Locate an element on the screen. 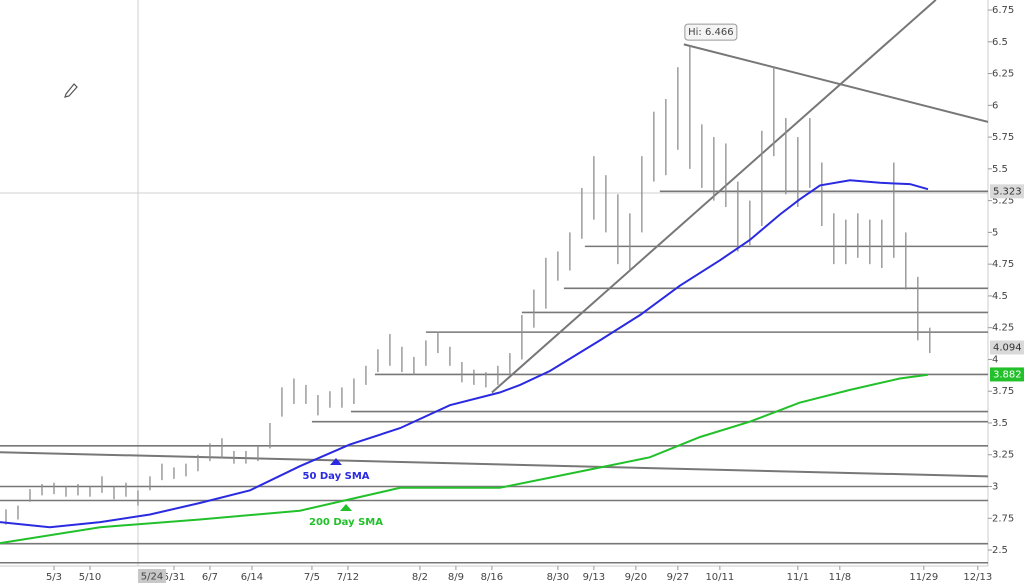  y-tick-label: 4.75 is located at coordinates (1003, 264).